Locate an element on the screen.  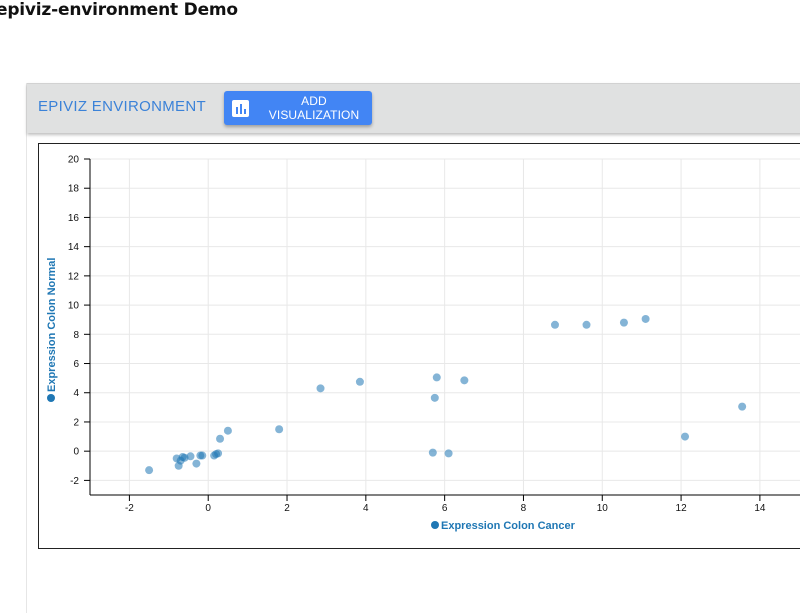
y-tick-label: 14 is located at coordinates (74, 247).